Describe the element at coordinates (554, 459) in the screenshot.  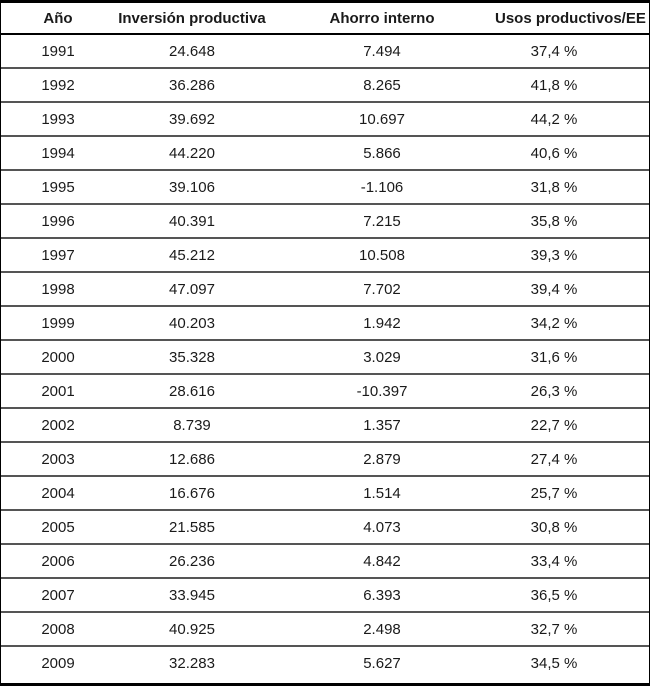
I see `table-cell: 27,4 %` at that location.